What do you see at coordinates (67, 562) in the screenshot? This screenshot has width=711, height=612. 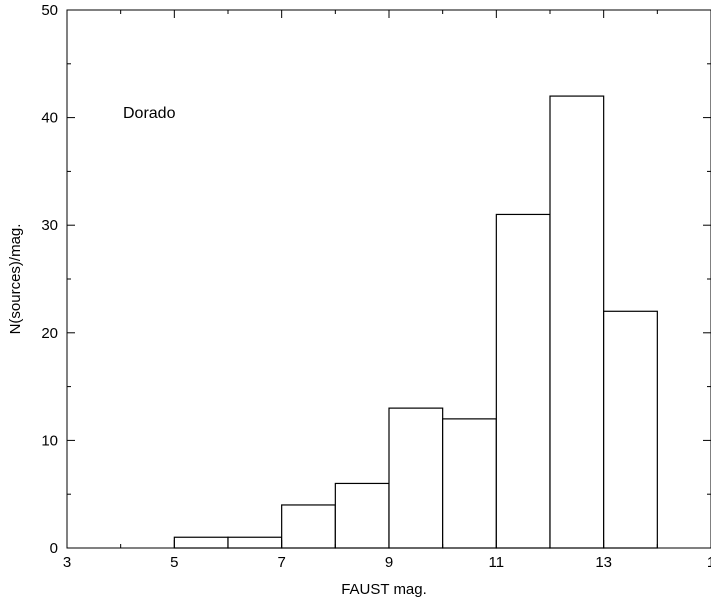 I see `x-tick-label: 3` at bounding box center [67, 562].